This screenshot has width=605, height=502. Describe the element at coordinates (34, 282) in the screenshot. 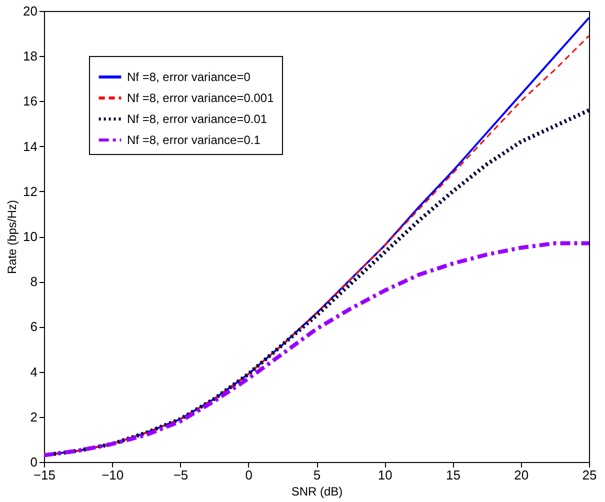

I see `y-tick-label: 8` at that location.